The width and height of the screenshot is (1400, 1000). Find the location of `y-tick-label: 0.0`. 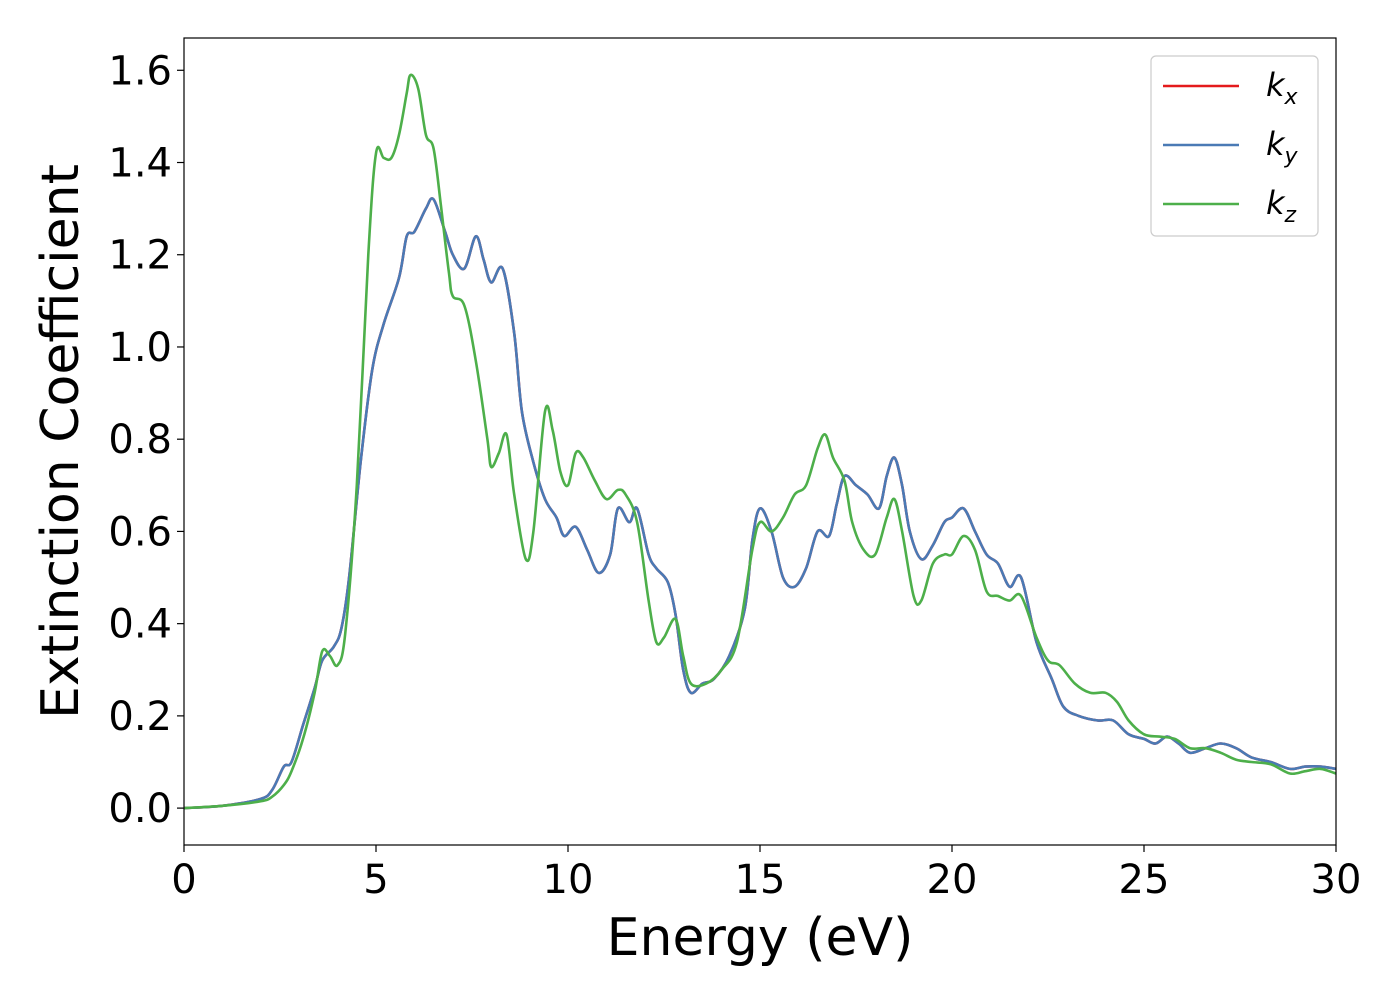

y-tick-label: 0.0 is located at coordinates (140, 809).